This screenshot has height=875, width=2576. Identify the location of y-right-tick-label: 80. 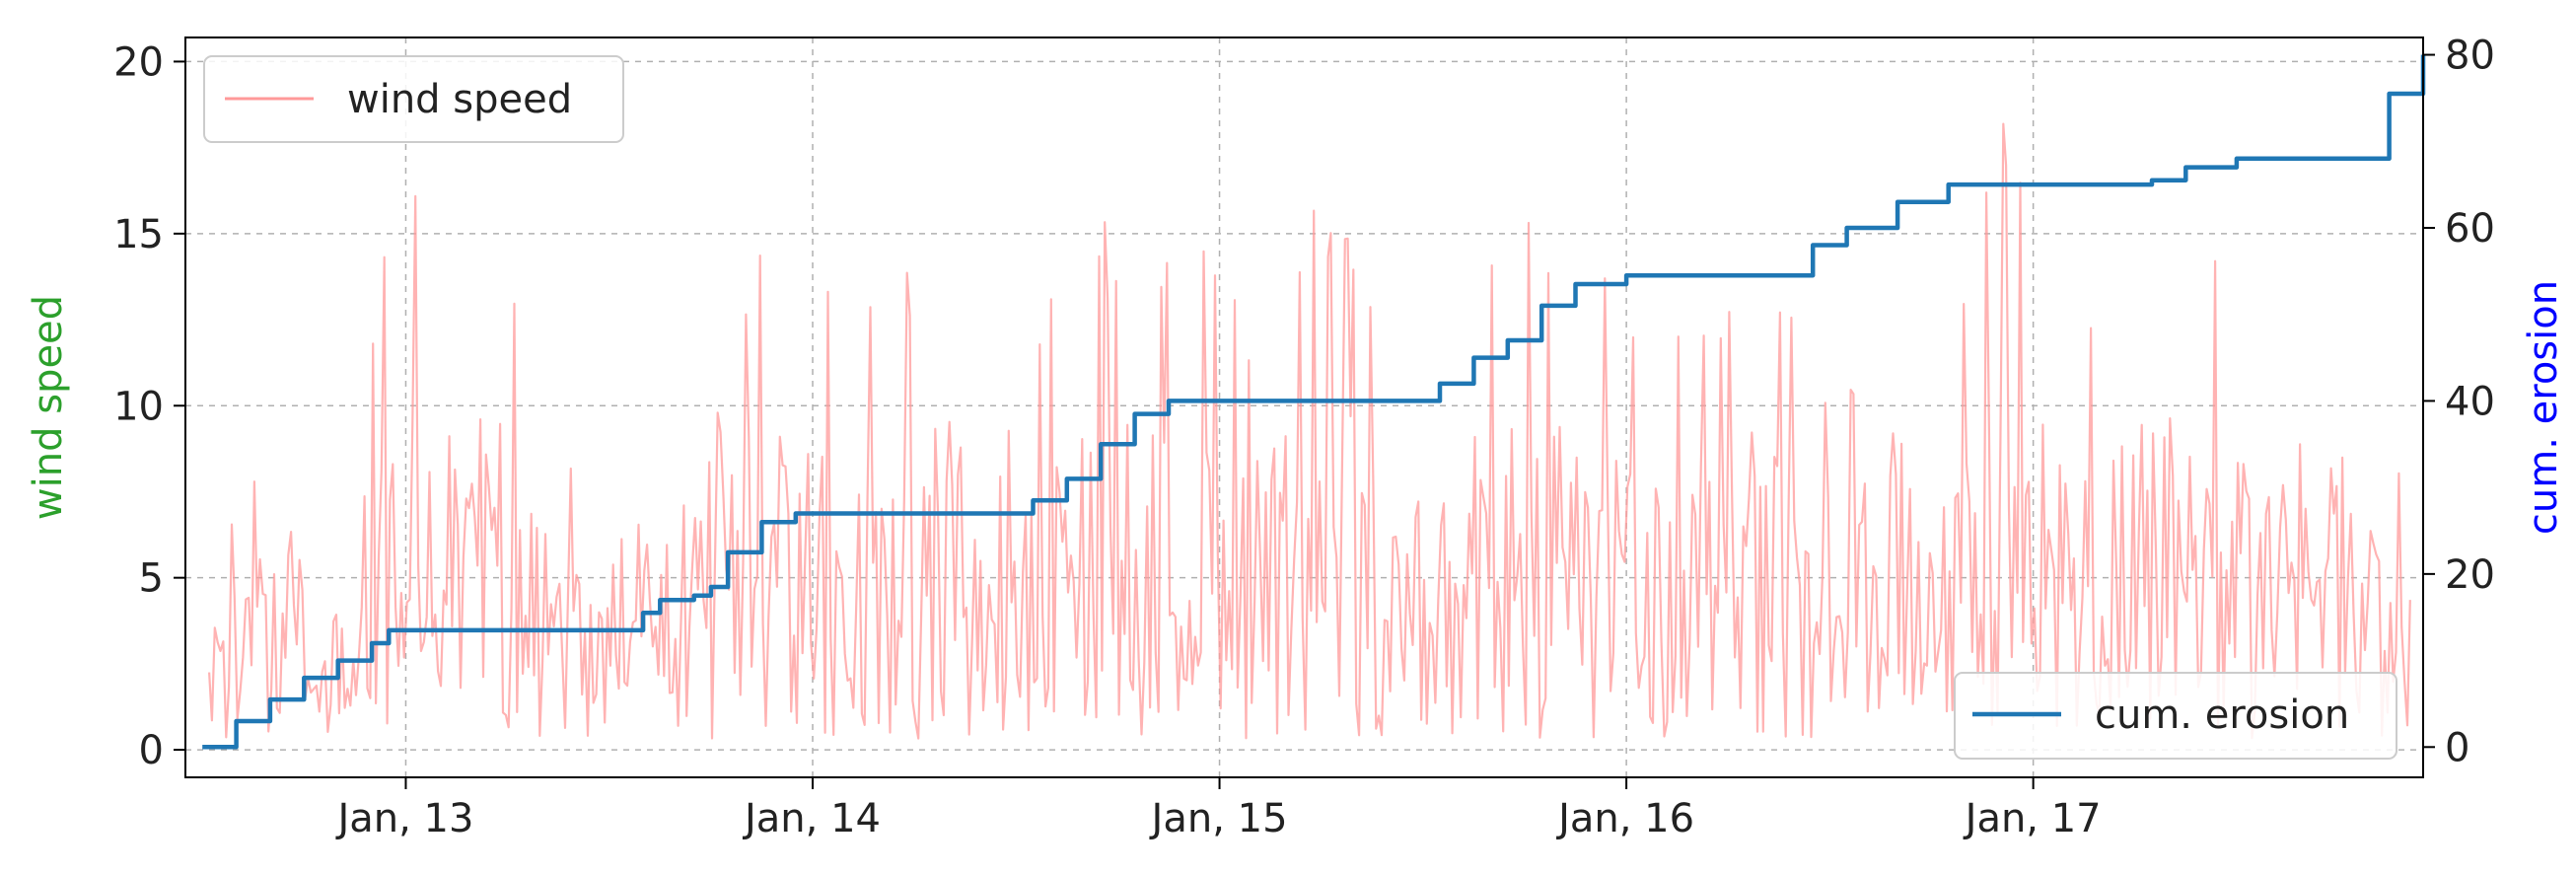
(2470, 56).